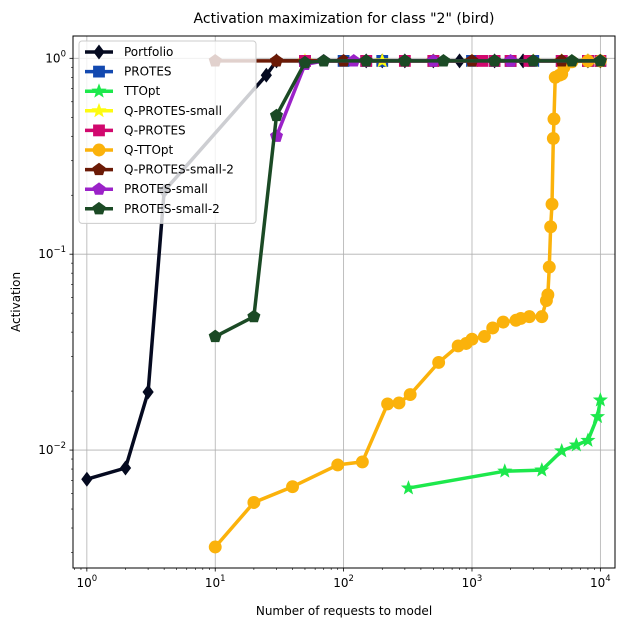 This screenshot has width=624, height=629. I want to click on legend-item: Q-PROTES, so click(135, 130).